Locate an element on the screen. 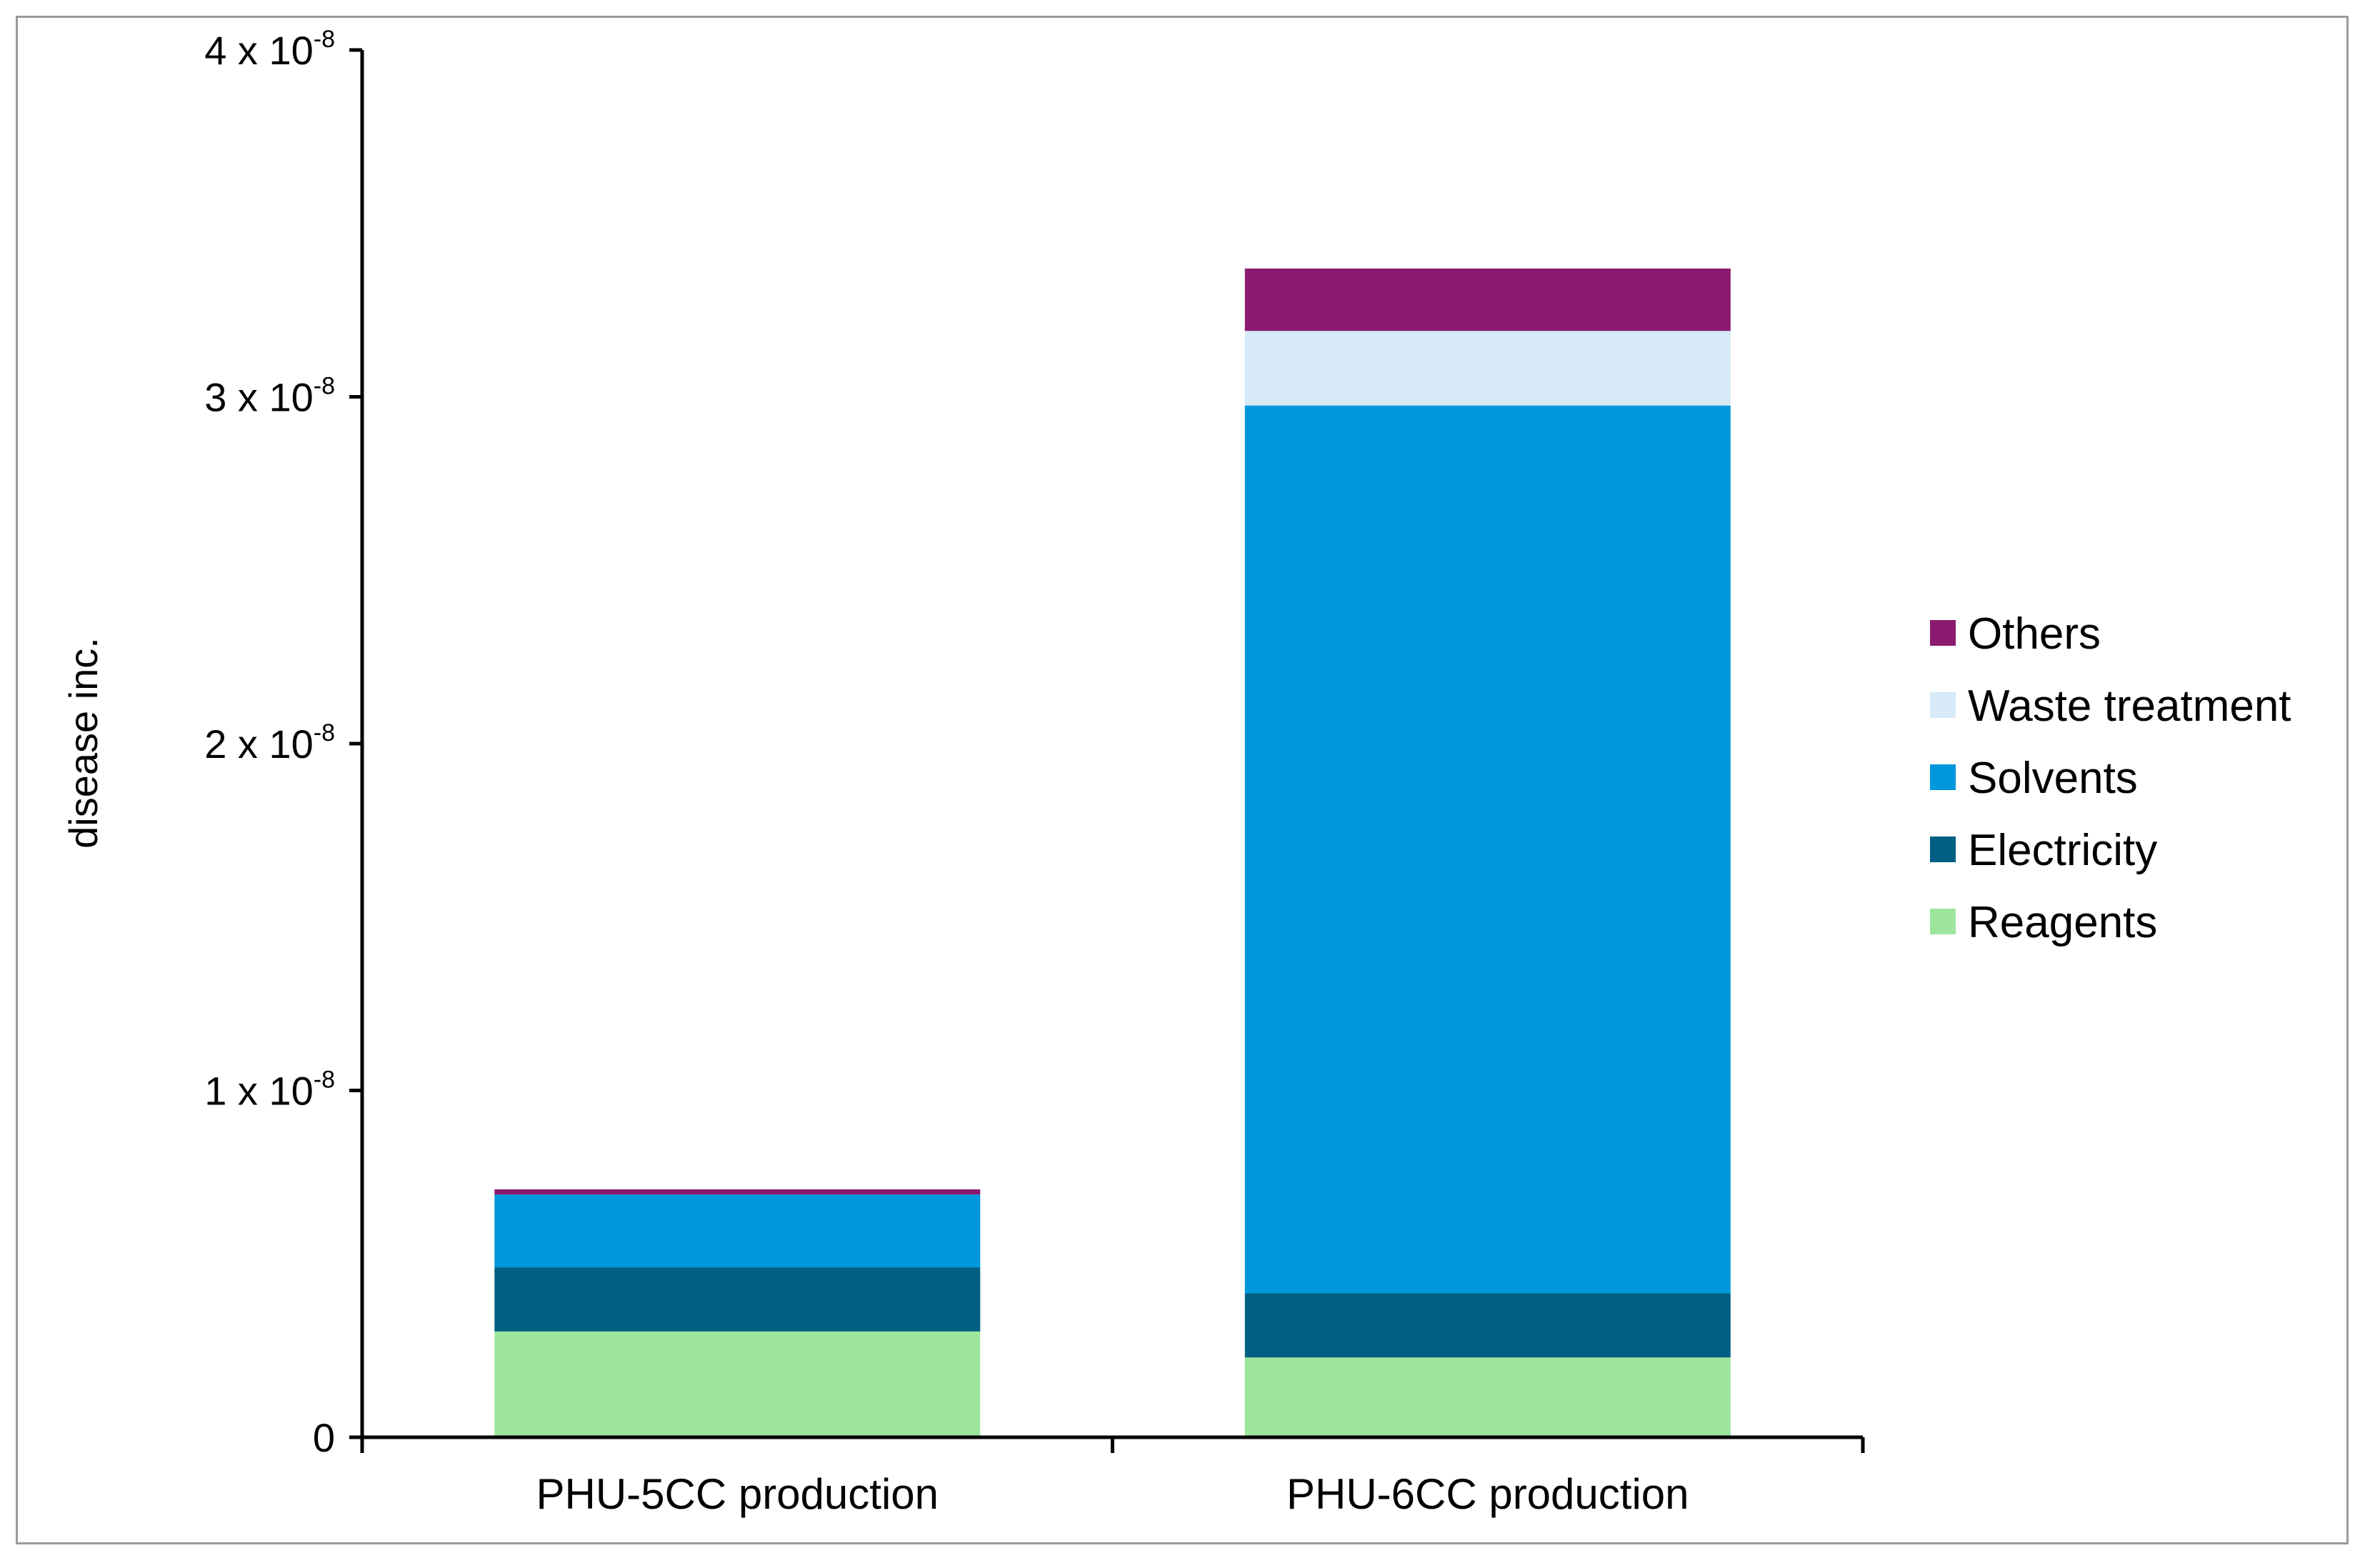  y-tick-label-3: 3 x 10⁻⁸ is located at coordinates (269, 396).